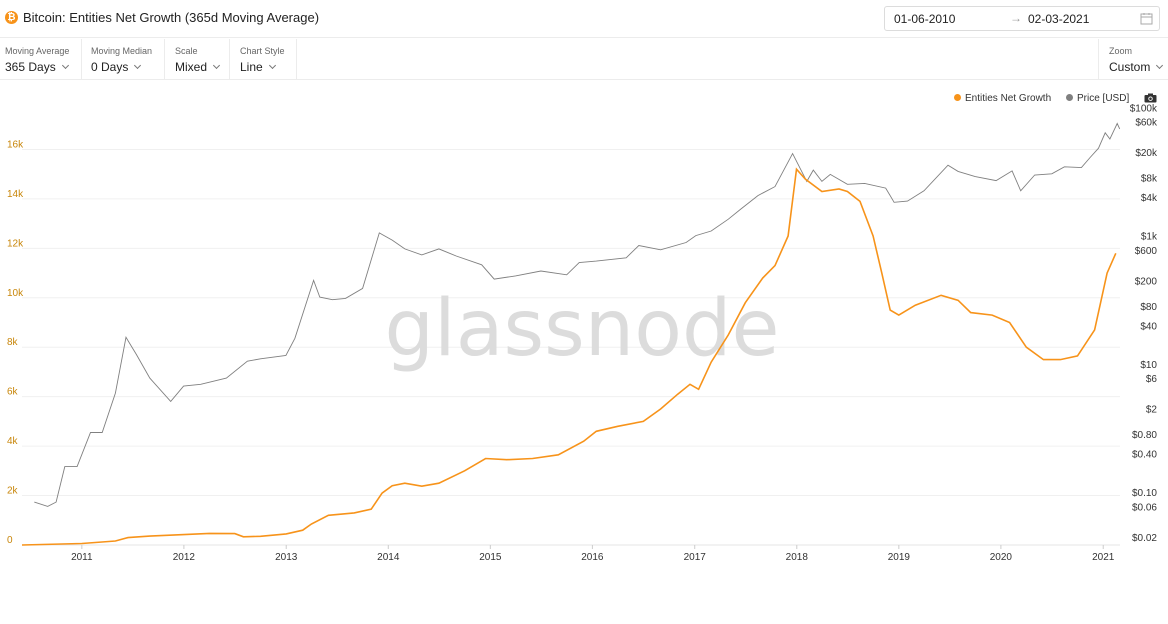 This screenshot has height=624, width=1168. What do you see at coordinates (262, 51) in the screenshot?
I see `chart-style-label: Chart Style` at bounding box center [262, 51].